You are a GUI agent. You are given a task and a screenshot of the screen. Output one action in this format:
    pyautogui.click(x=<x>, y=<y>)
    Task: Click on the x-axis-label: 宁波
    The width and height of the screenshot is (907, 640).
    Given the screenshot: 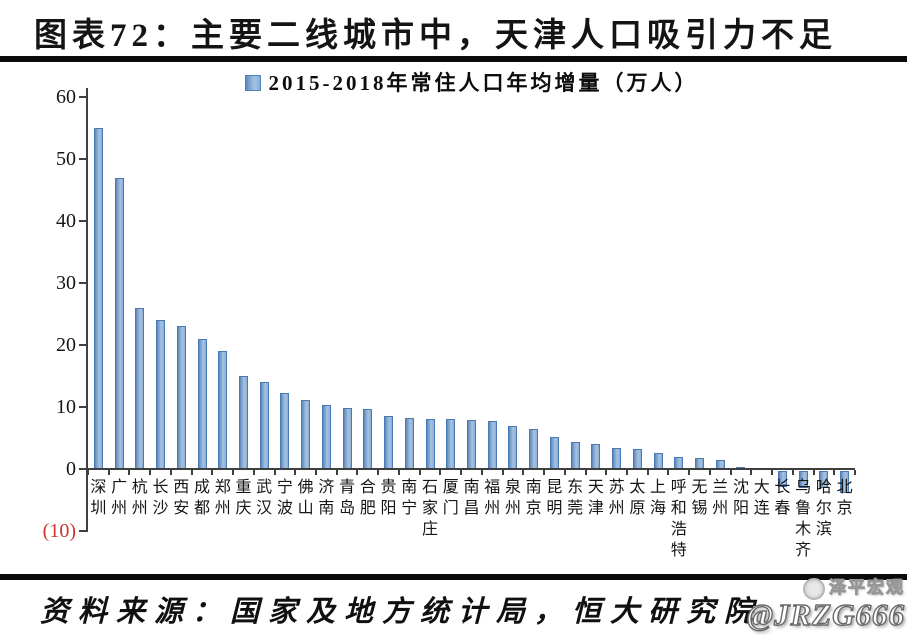 What is the action you would take?
    pyautogui.click(x=284, y=498)
    